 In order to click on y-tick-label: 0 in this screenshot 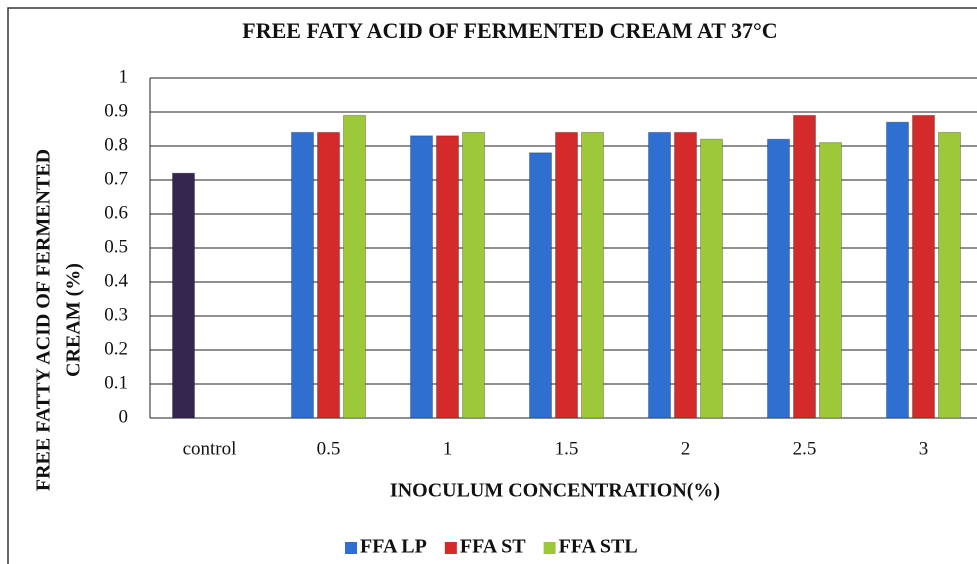, I will do `click(124, 416)`.